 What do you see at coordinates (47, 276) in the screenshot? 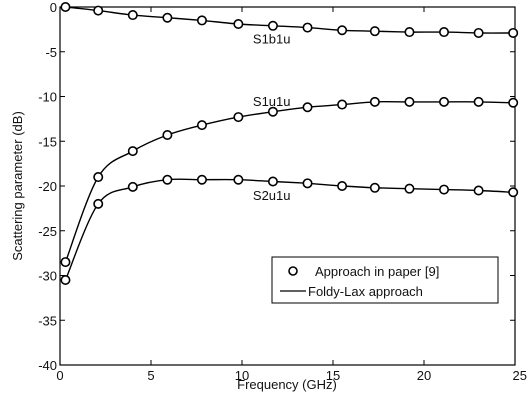
I see `y-tick-label: -30` at bounding box center [47, 276].